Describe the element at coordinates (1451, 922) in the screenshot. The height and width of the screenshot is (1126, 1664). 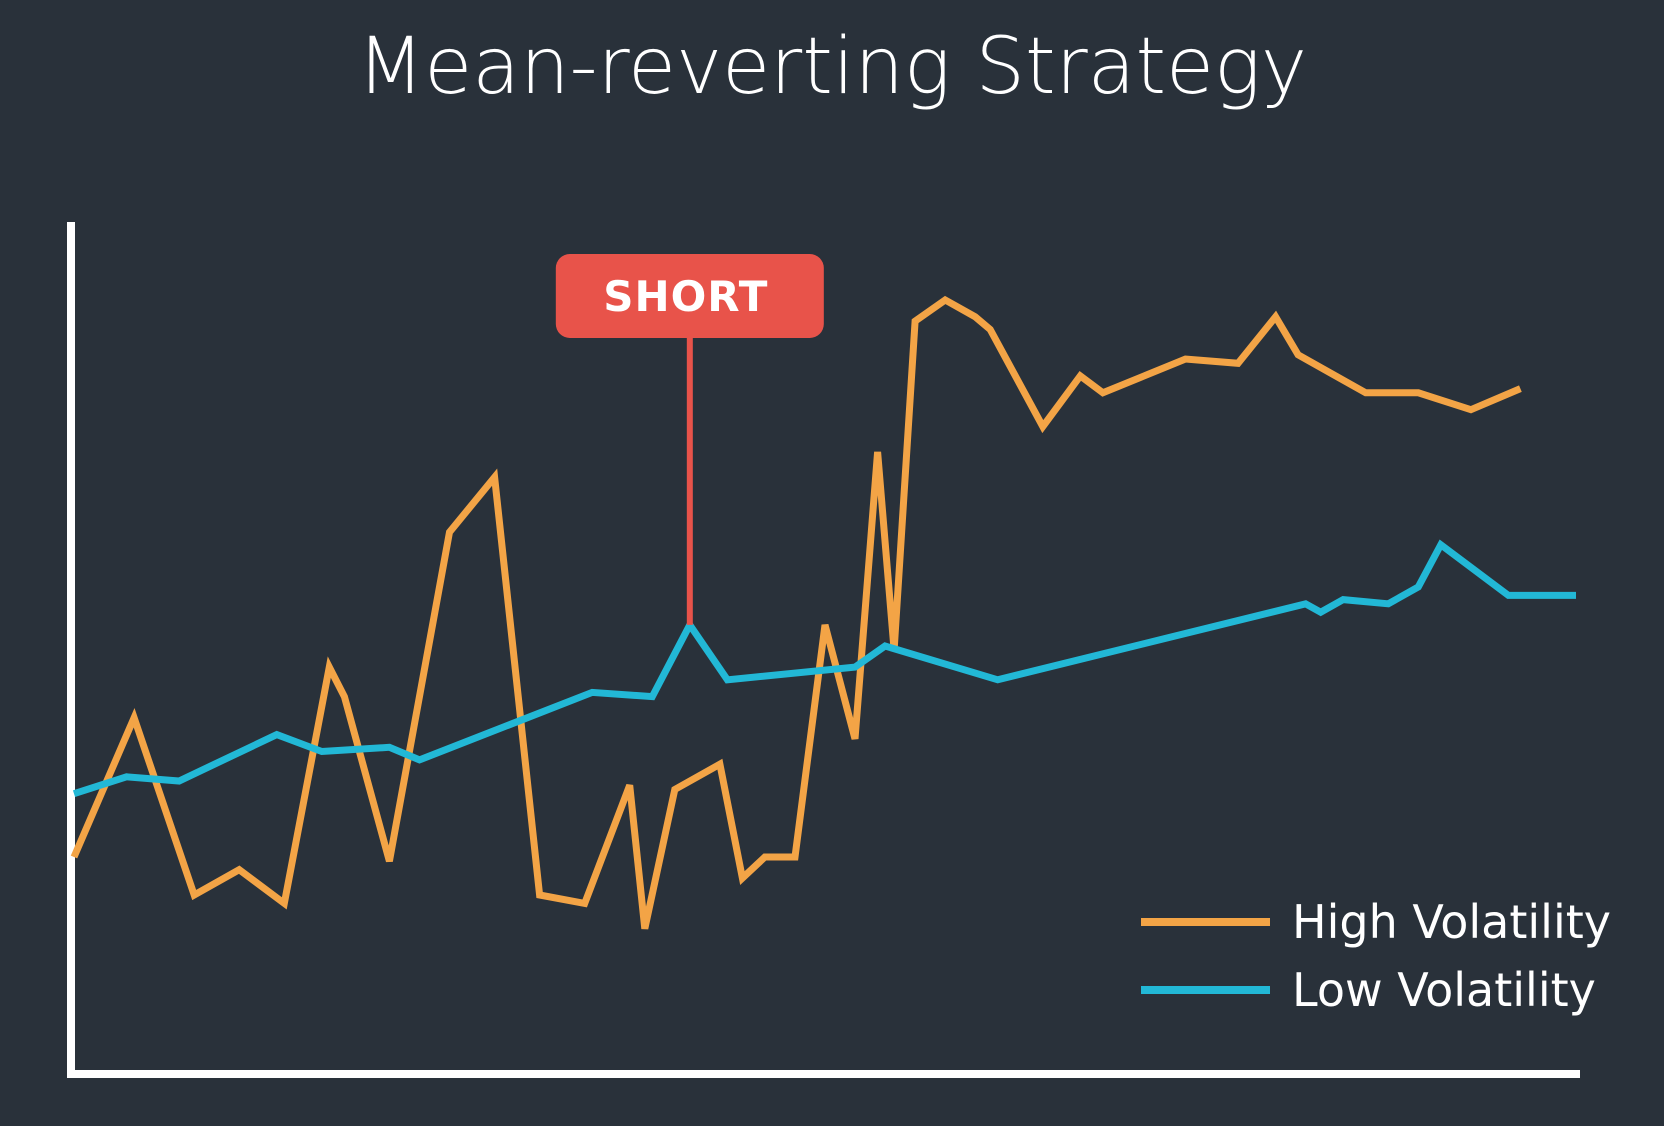
I see `legend-label-high-volatility: High Volatility` at that location.